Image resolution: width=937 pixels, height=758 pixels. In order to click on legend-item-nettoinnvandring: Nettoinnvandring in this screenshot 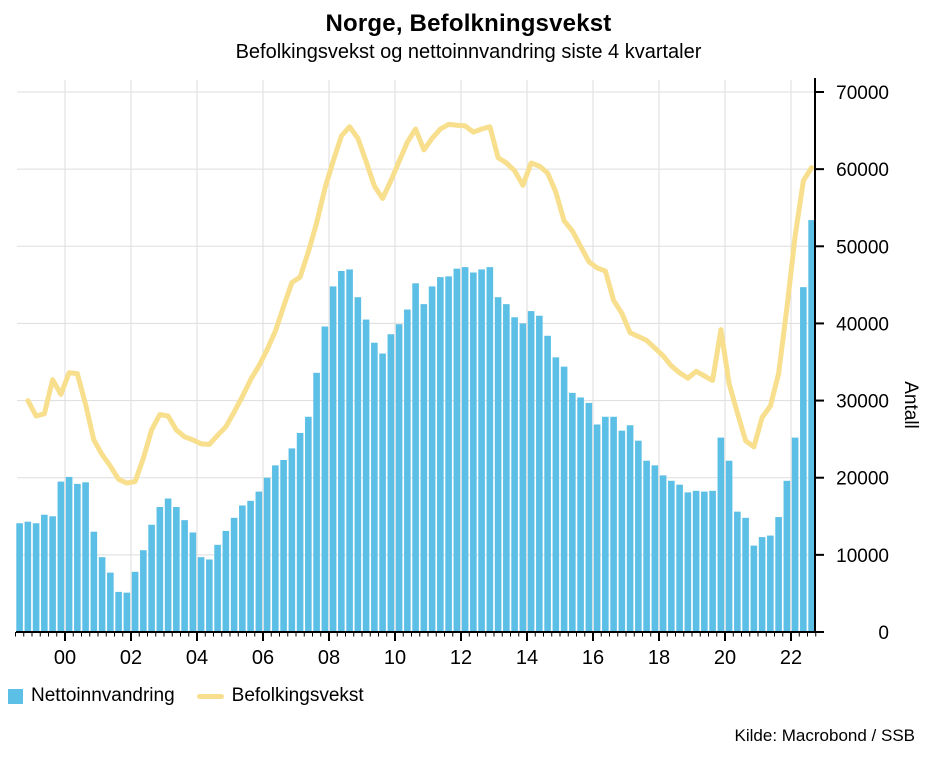, I will do `click(91, 696)`.